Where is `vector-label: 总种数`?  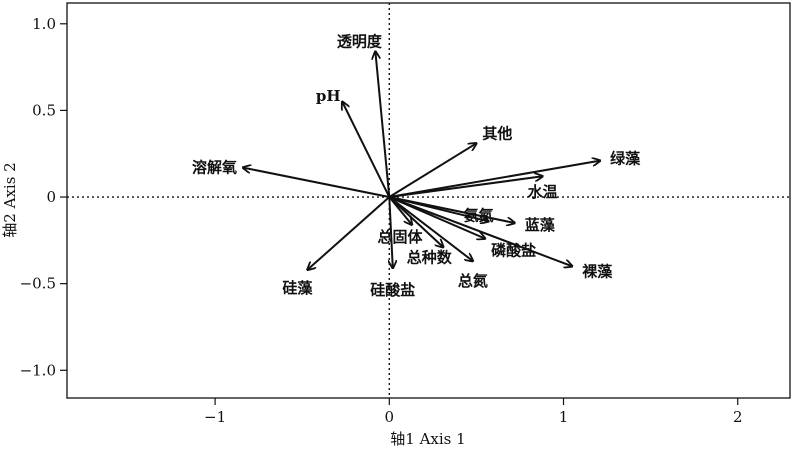 vector-label: 总种数 is located at coordinates (430, 257).